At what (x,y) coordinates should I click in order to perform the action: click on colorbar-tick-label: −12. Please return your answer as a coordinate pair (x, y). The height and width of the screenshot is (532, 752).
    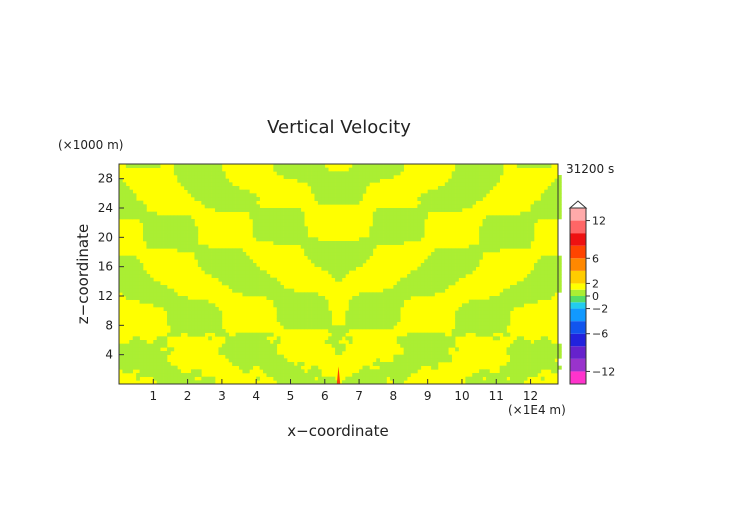
    Looking at the image, I should click on (603, 371).